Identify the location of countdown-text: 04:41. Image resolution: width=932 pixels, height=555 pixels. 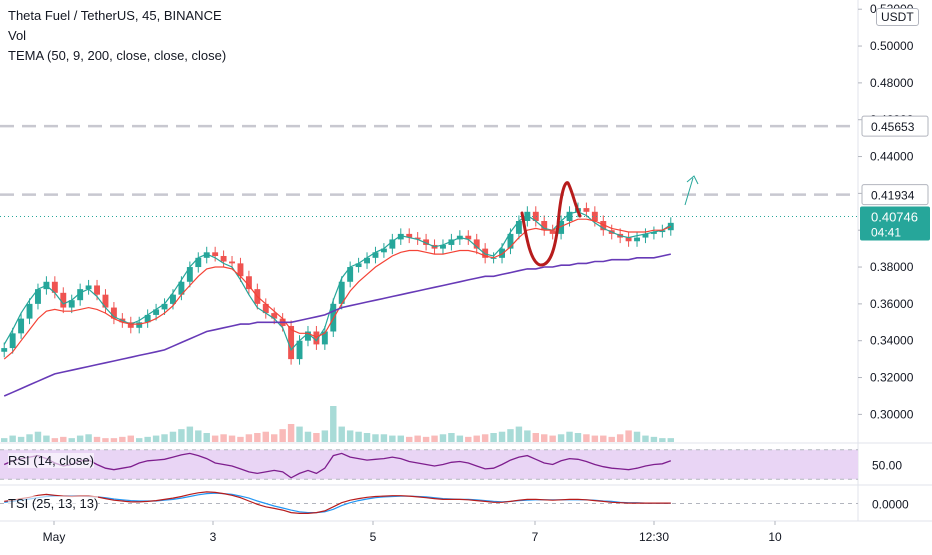
(886, 232).